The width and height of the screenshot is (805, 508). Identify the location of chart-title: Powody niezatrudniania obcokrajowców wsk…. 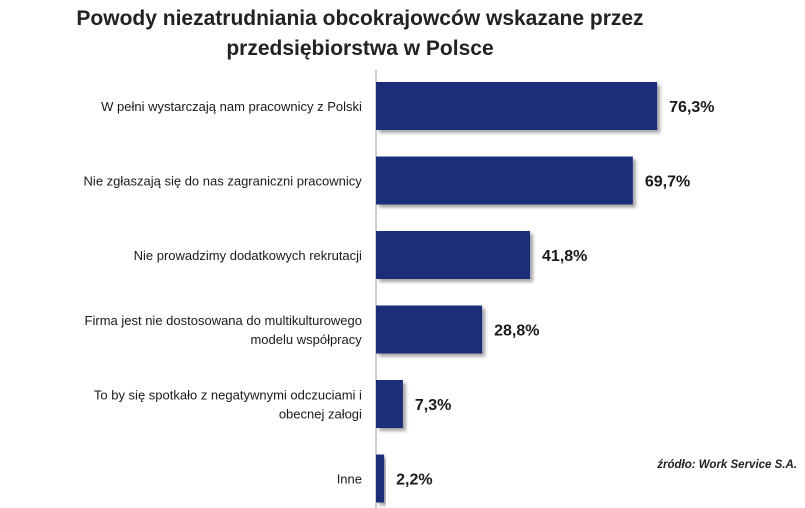
(360, 34).